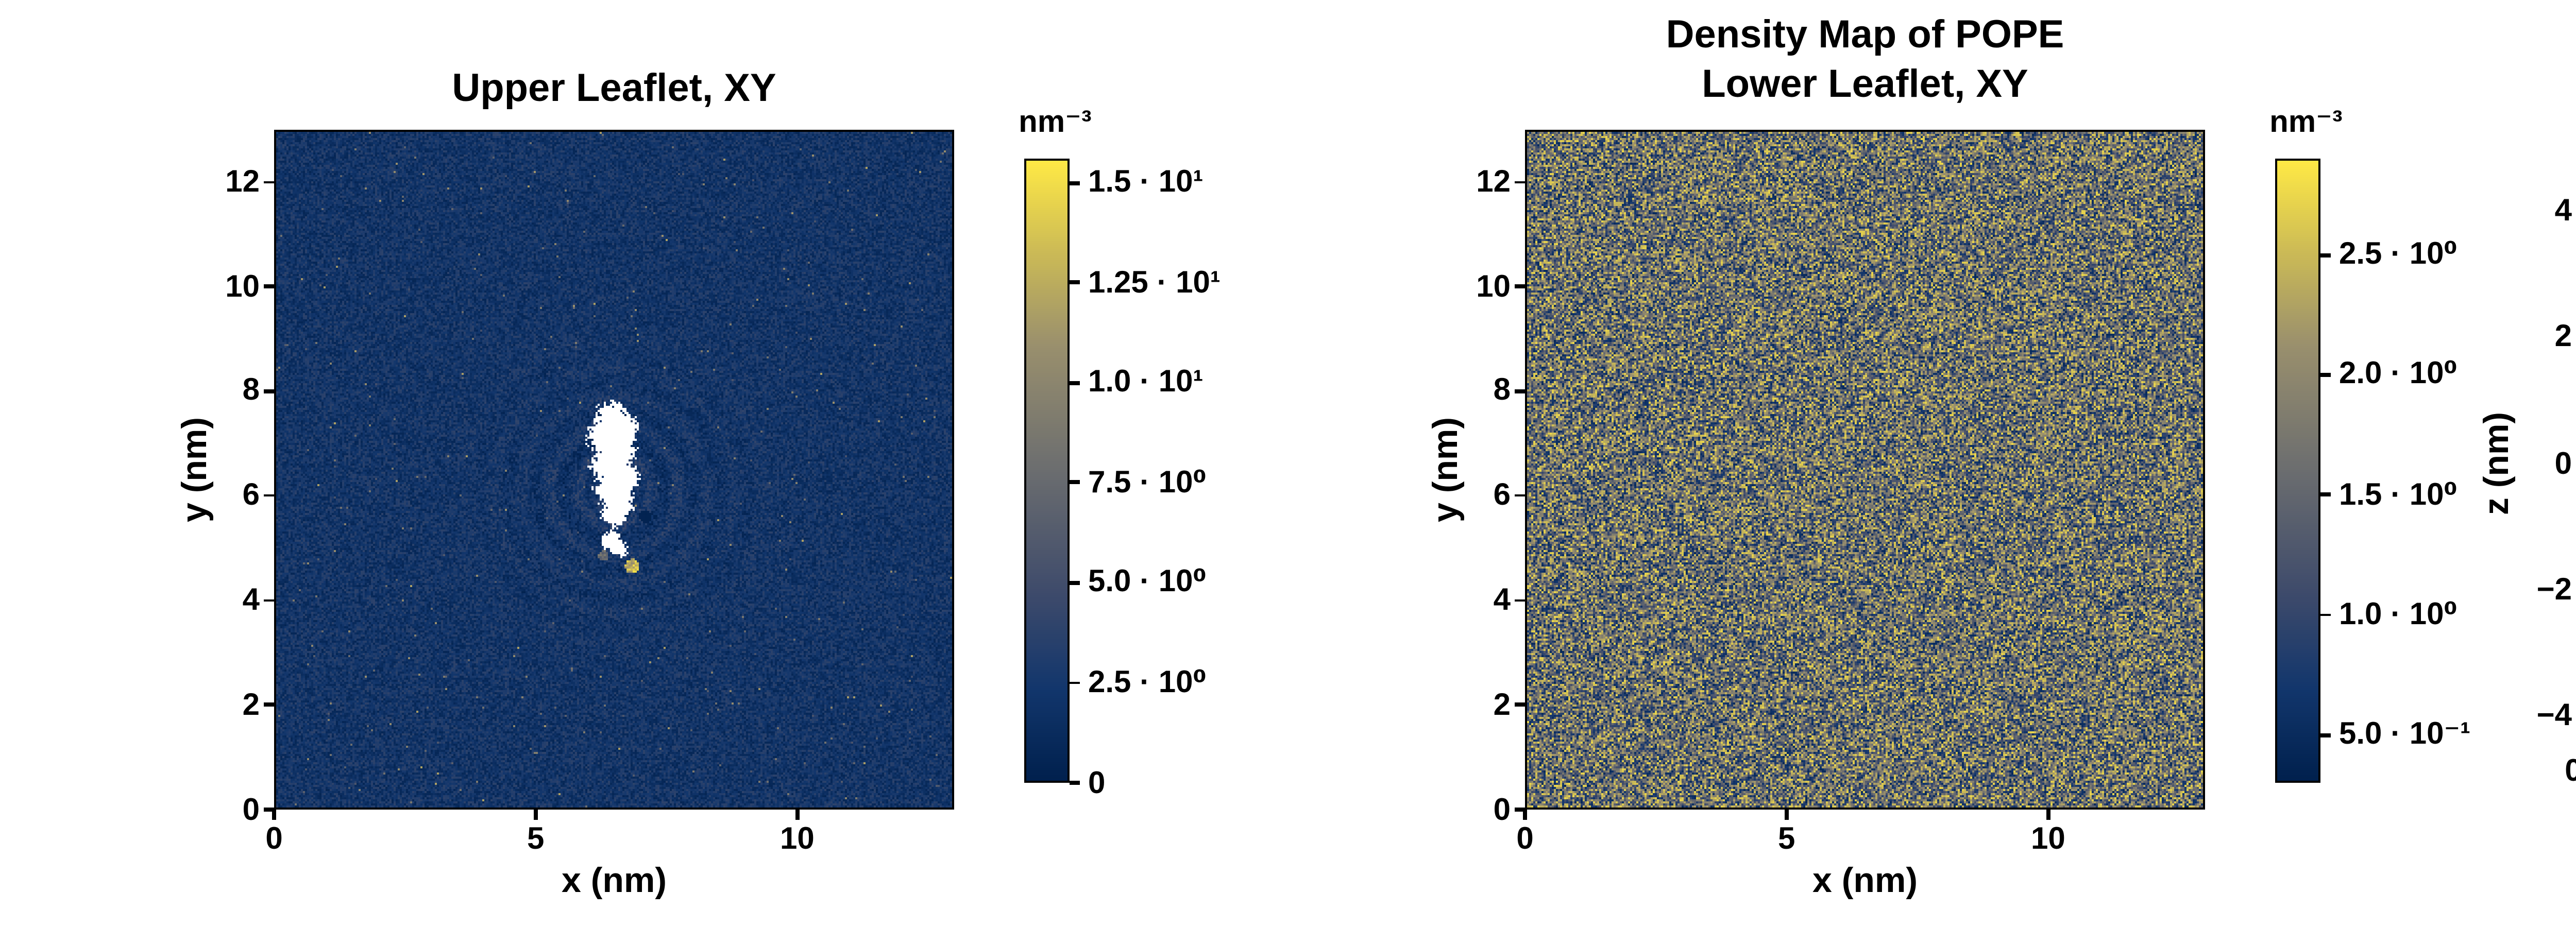 The image size is (2576, 927). Describe the element at coordinates (614, 89) in the screenshot. I see `panel-title: Upper Leaflet, XY` at that location.